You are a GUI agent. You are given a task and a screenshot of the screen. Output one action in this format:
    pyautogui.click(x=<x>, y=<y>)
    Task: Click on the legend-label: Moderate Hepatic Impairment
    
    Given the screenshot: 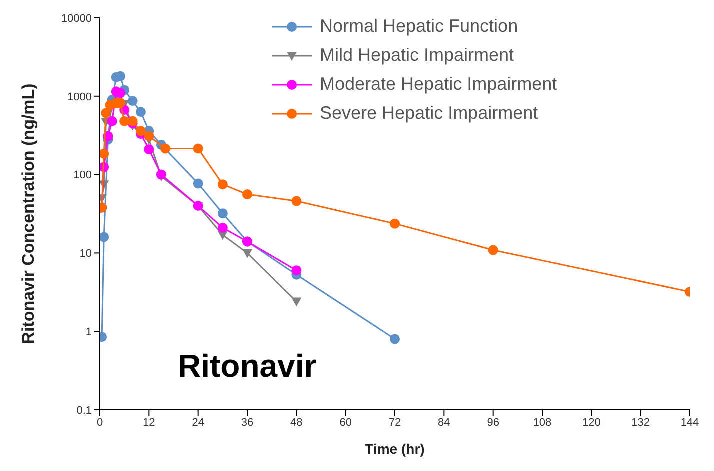 What is the action you would take?
    pyautogui.click(x=439, y=84)
    